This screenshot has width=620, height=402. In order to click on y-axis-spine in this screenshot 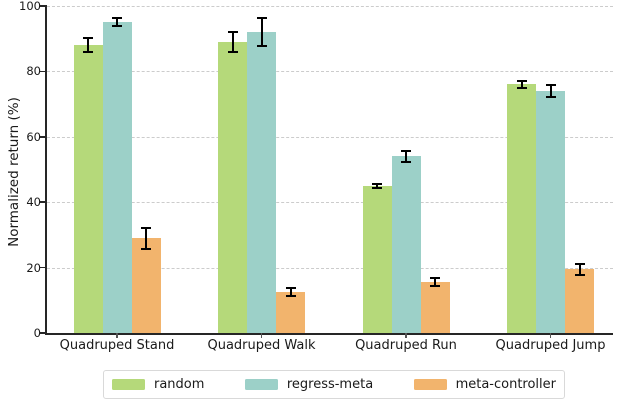, I will do `click(45, 169)`.